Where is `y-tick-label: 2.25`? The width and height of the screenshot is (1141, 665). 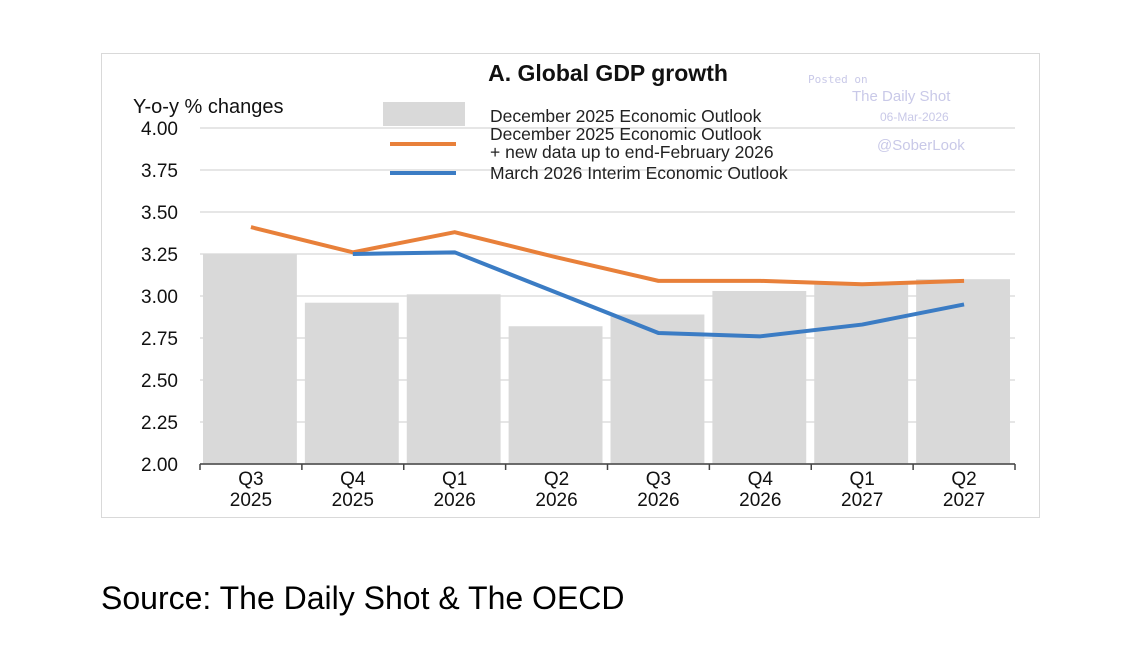
y-tick-label: 2.25 is located at coordinates (159, 423).